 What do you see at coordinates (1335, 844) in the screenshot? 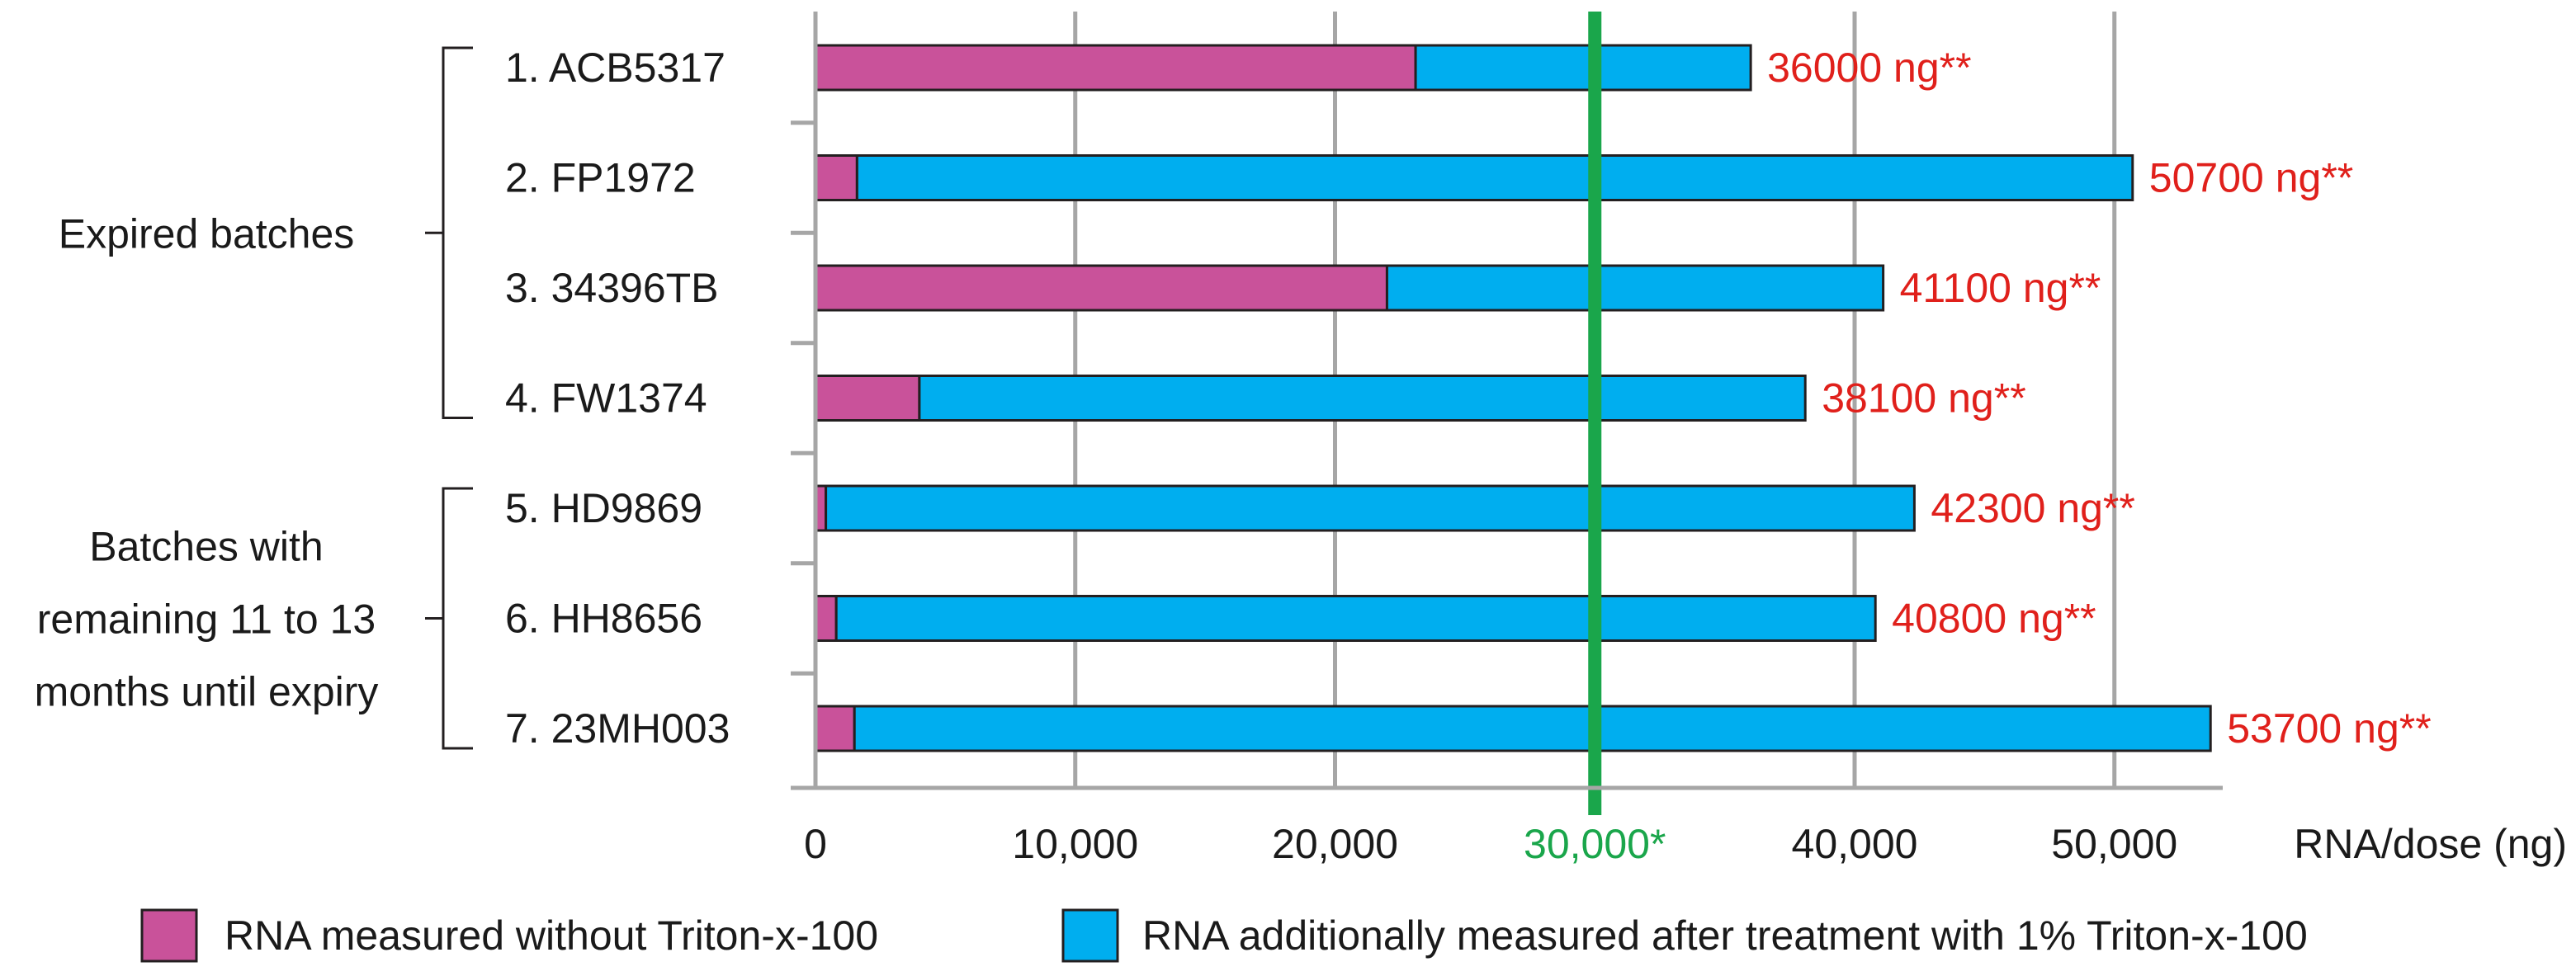
I see `x-tick-label: 20,000` at bounding box center [1335, 844].